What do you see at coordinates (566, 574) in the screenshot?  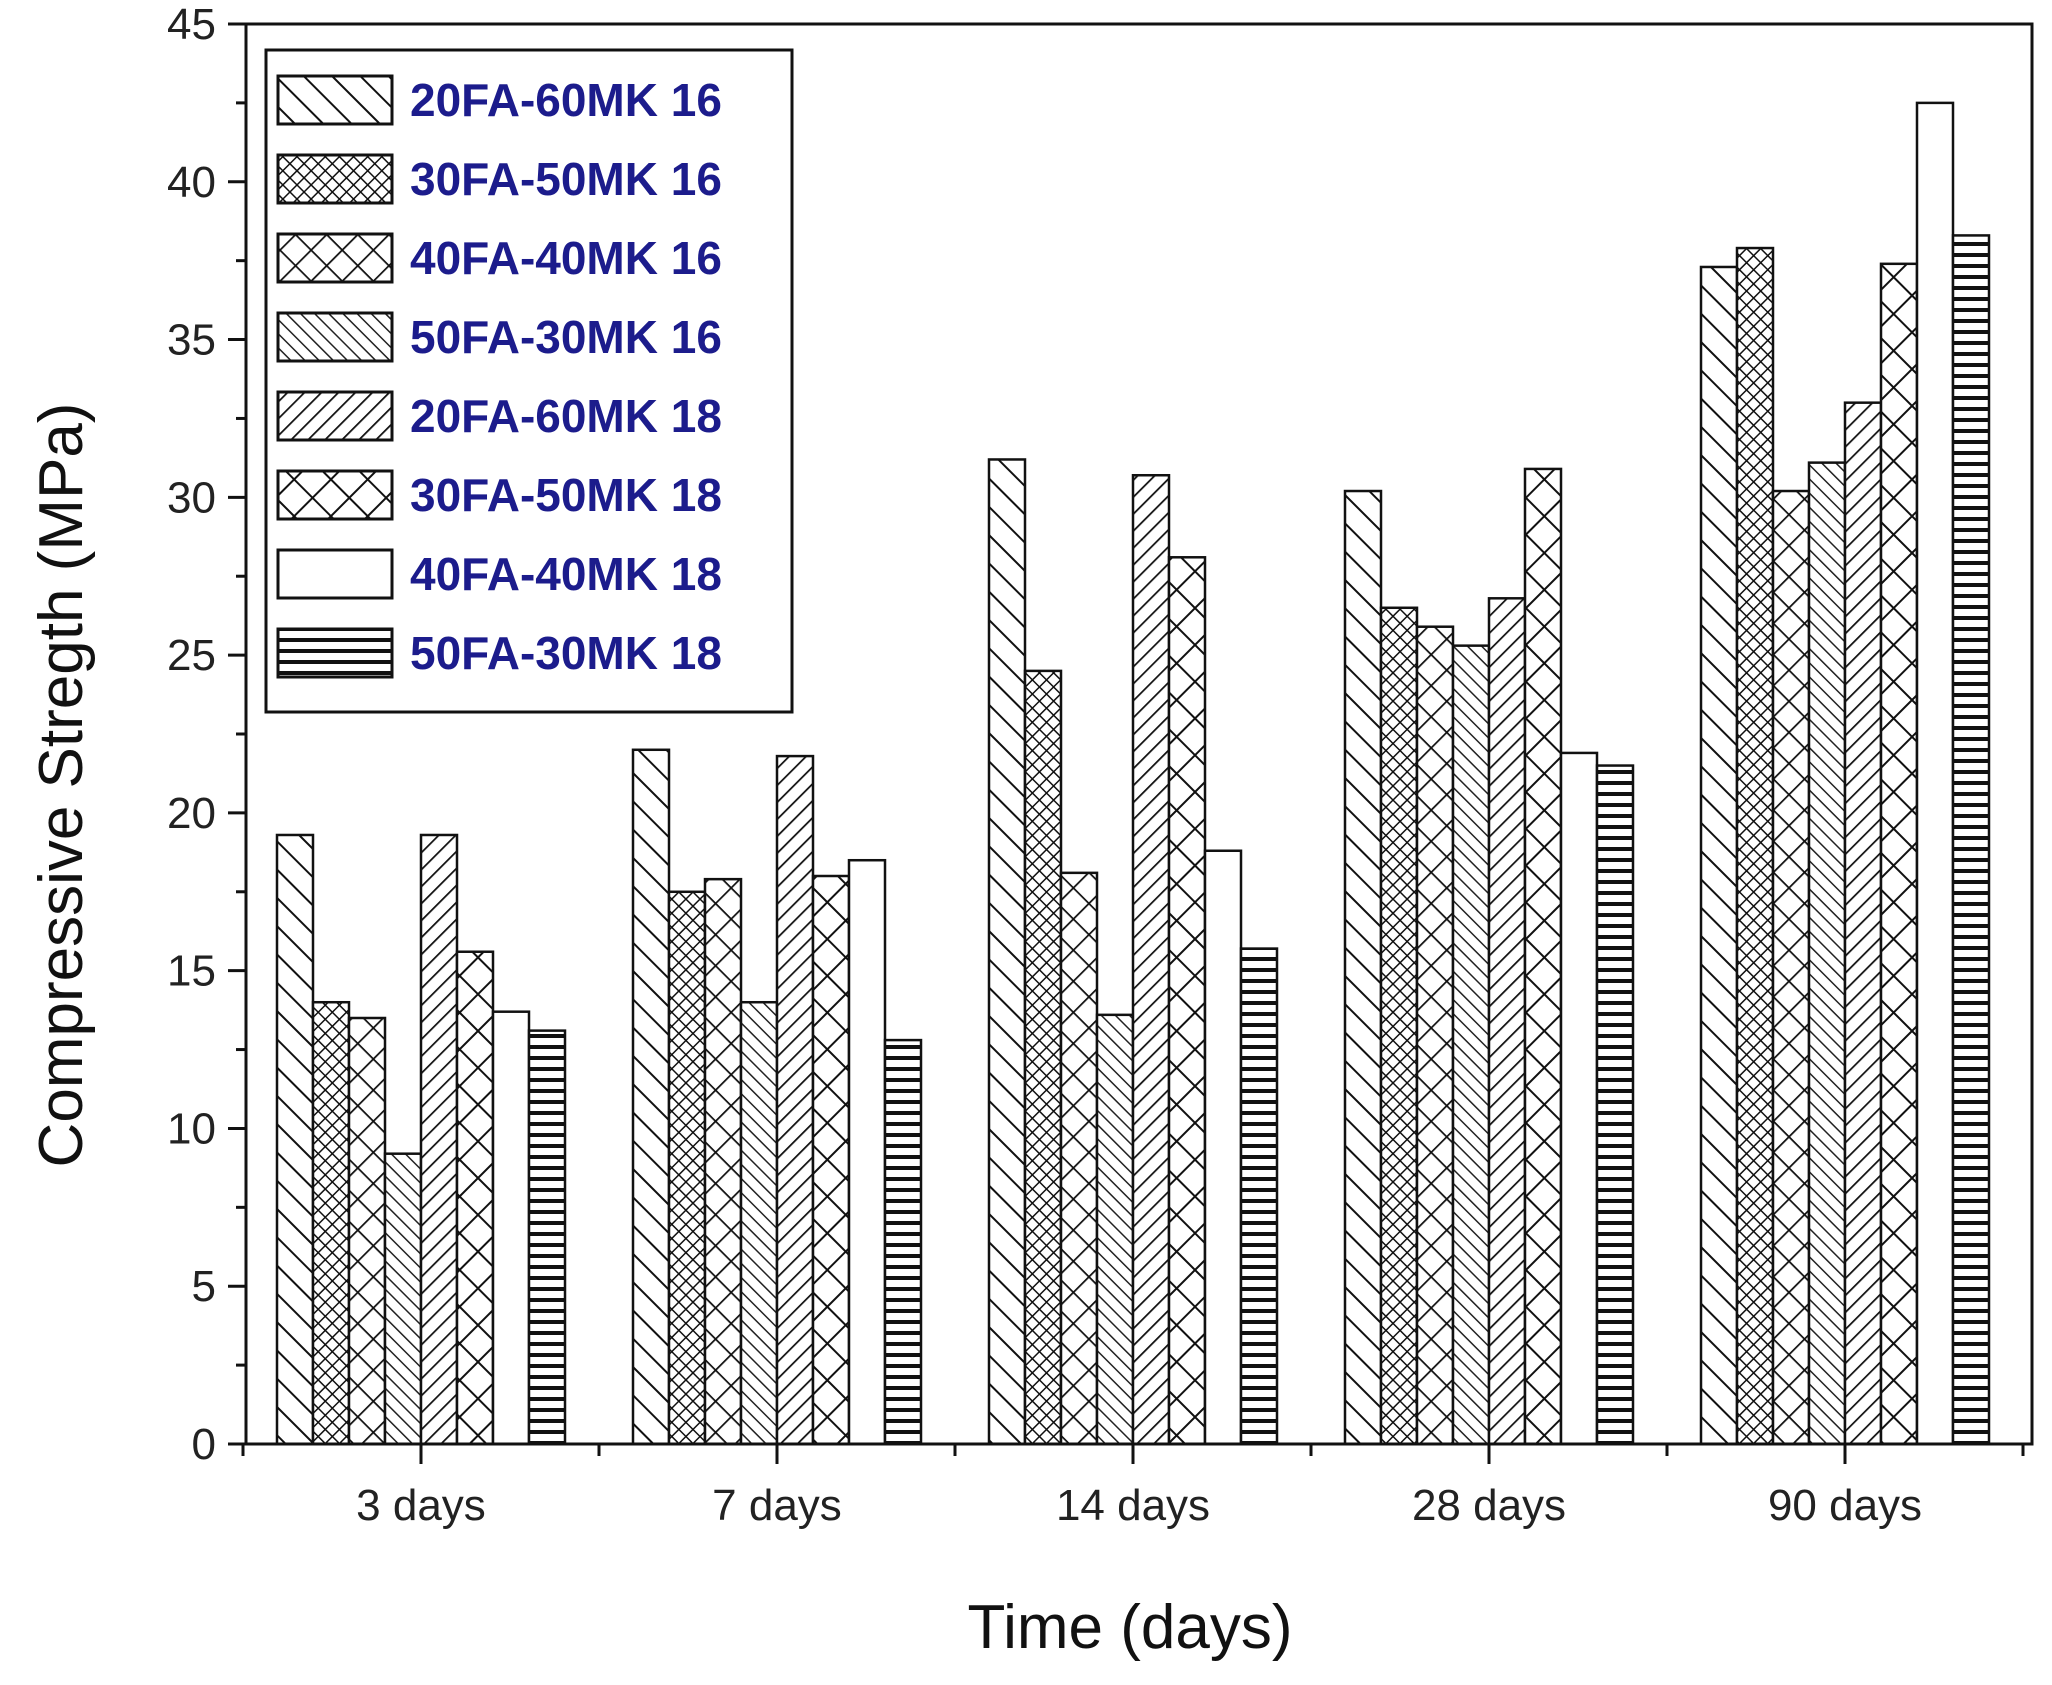 I see `legend-label: 40FA-40MK 18` at bounding box center [566, 574].